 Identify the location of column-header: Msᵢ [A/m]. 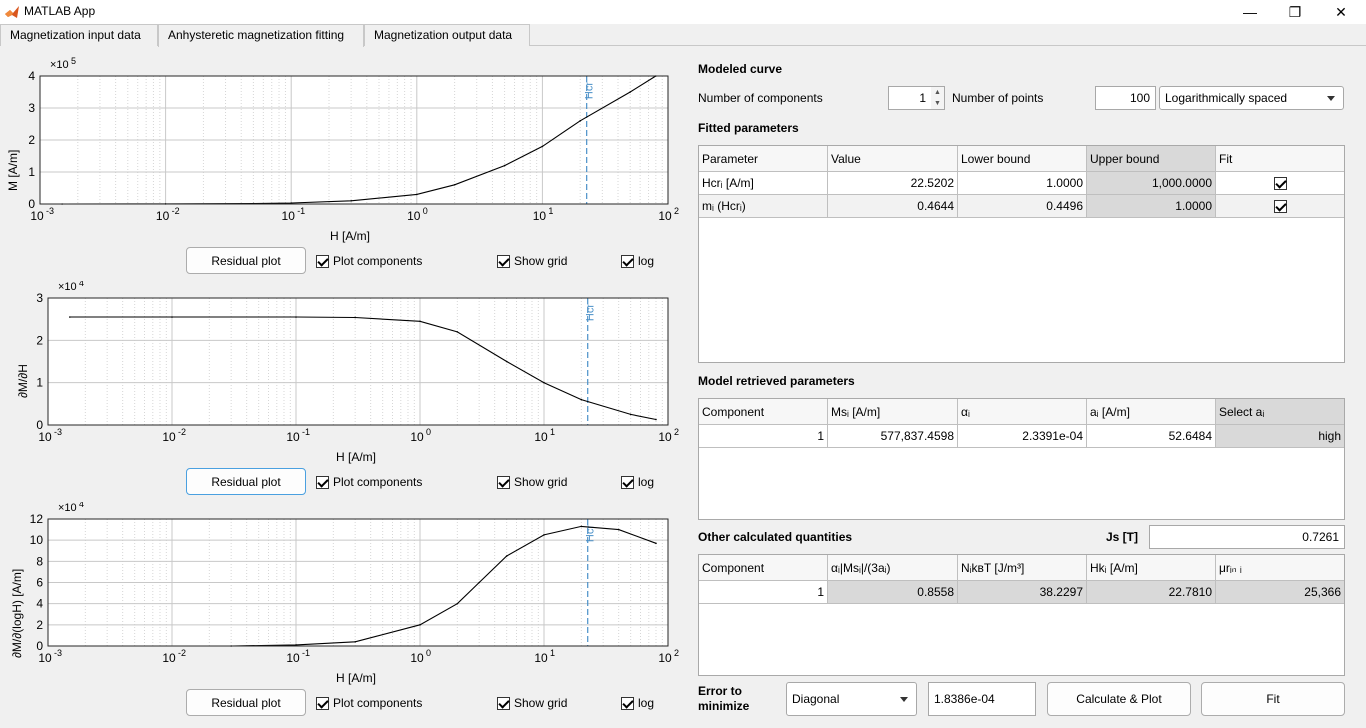
(893, 412).